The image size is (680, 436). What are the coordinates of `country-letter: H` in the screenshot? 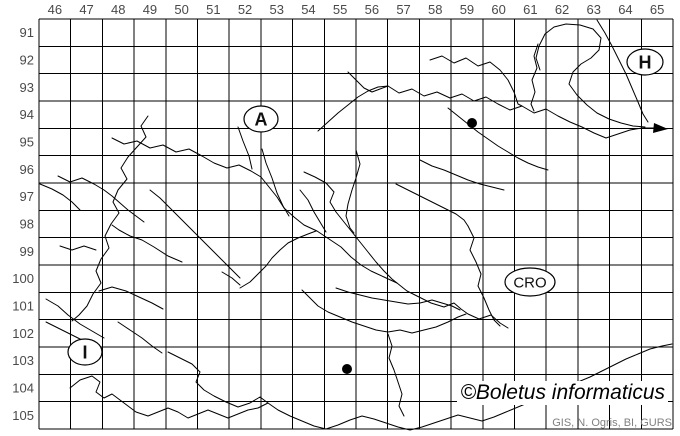 It's located at (645, 62).